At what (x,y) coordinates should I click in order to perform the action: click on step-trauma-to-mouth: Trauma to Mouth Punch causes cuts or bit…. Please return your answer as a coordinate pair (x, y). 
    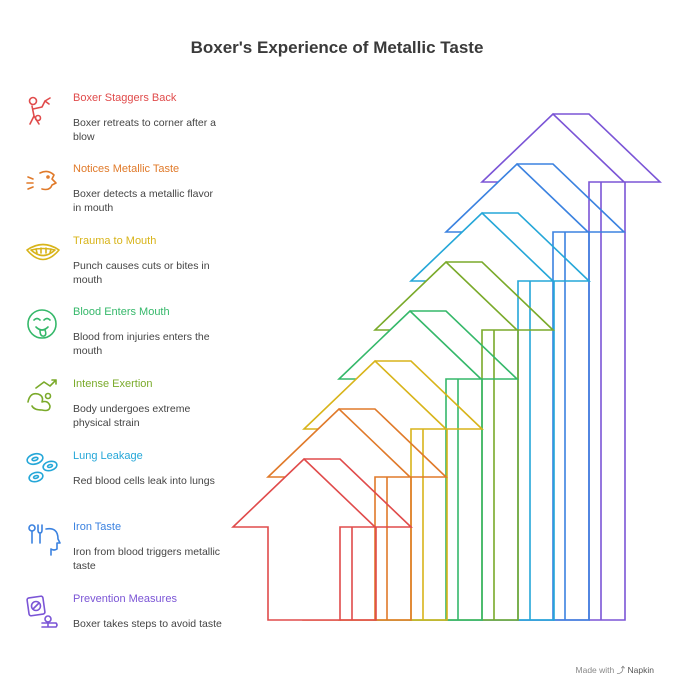
    Looking at the image, I should click on (129, 270).